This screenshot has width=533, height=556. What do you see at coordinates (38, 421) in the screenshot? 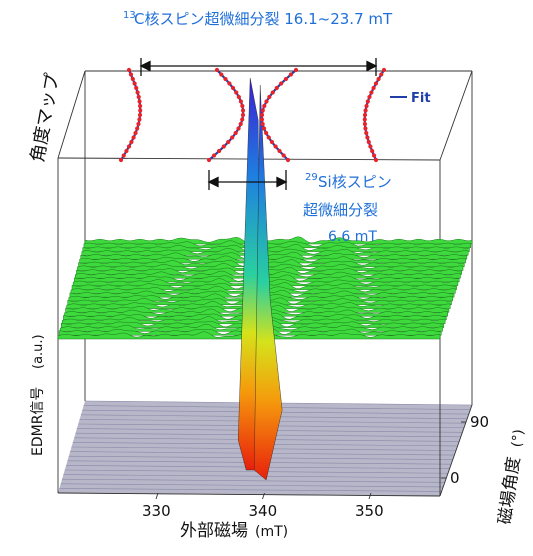
I see `y-axis-label-main: EDMR信号` at bounding box center [38, 421].